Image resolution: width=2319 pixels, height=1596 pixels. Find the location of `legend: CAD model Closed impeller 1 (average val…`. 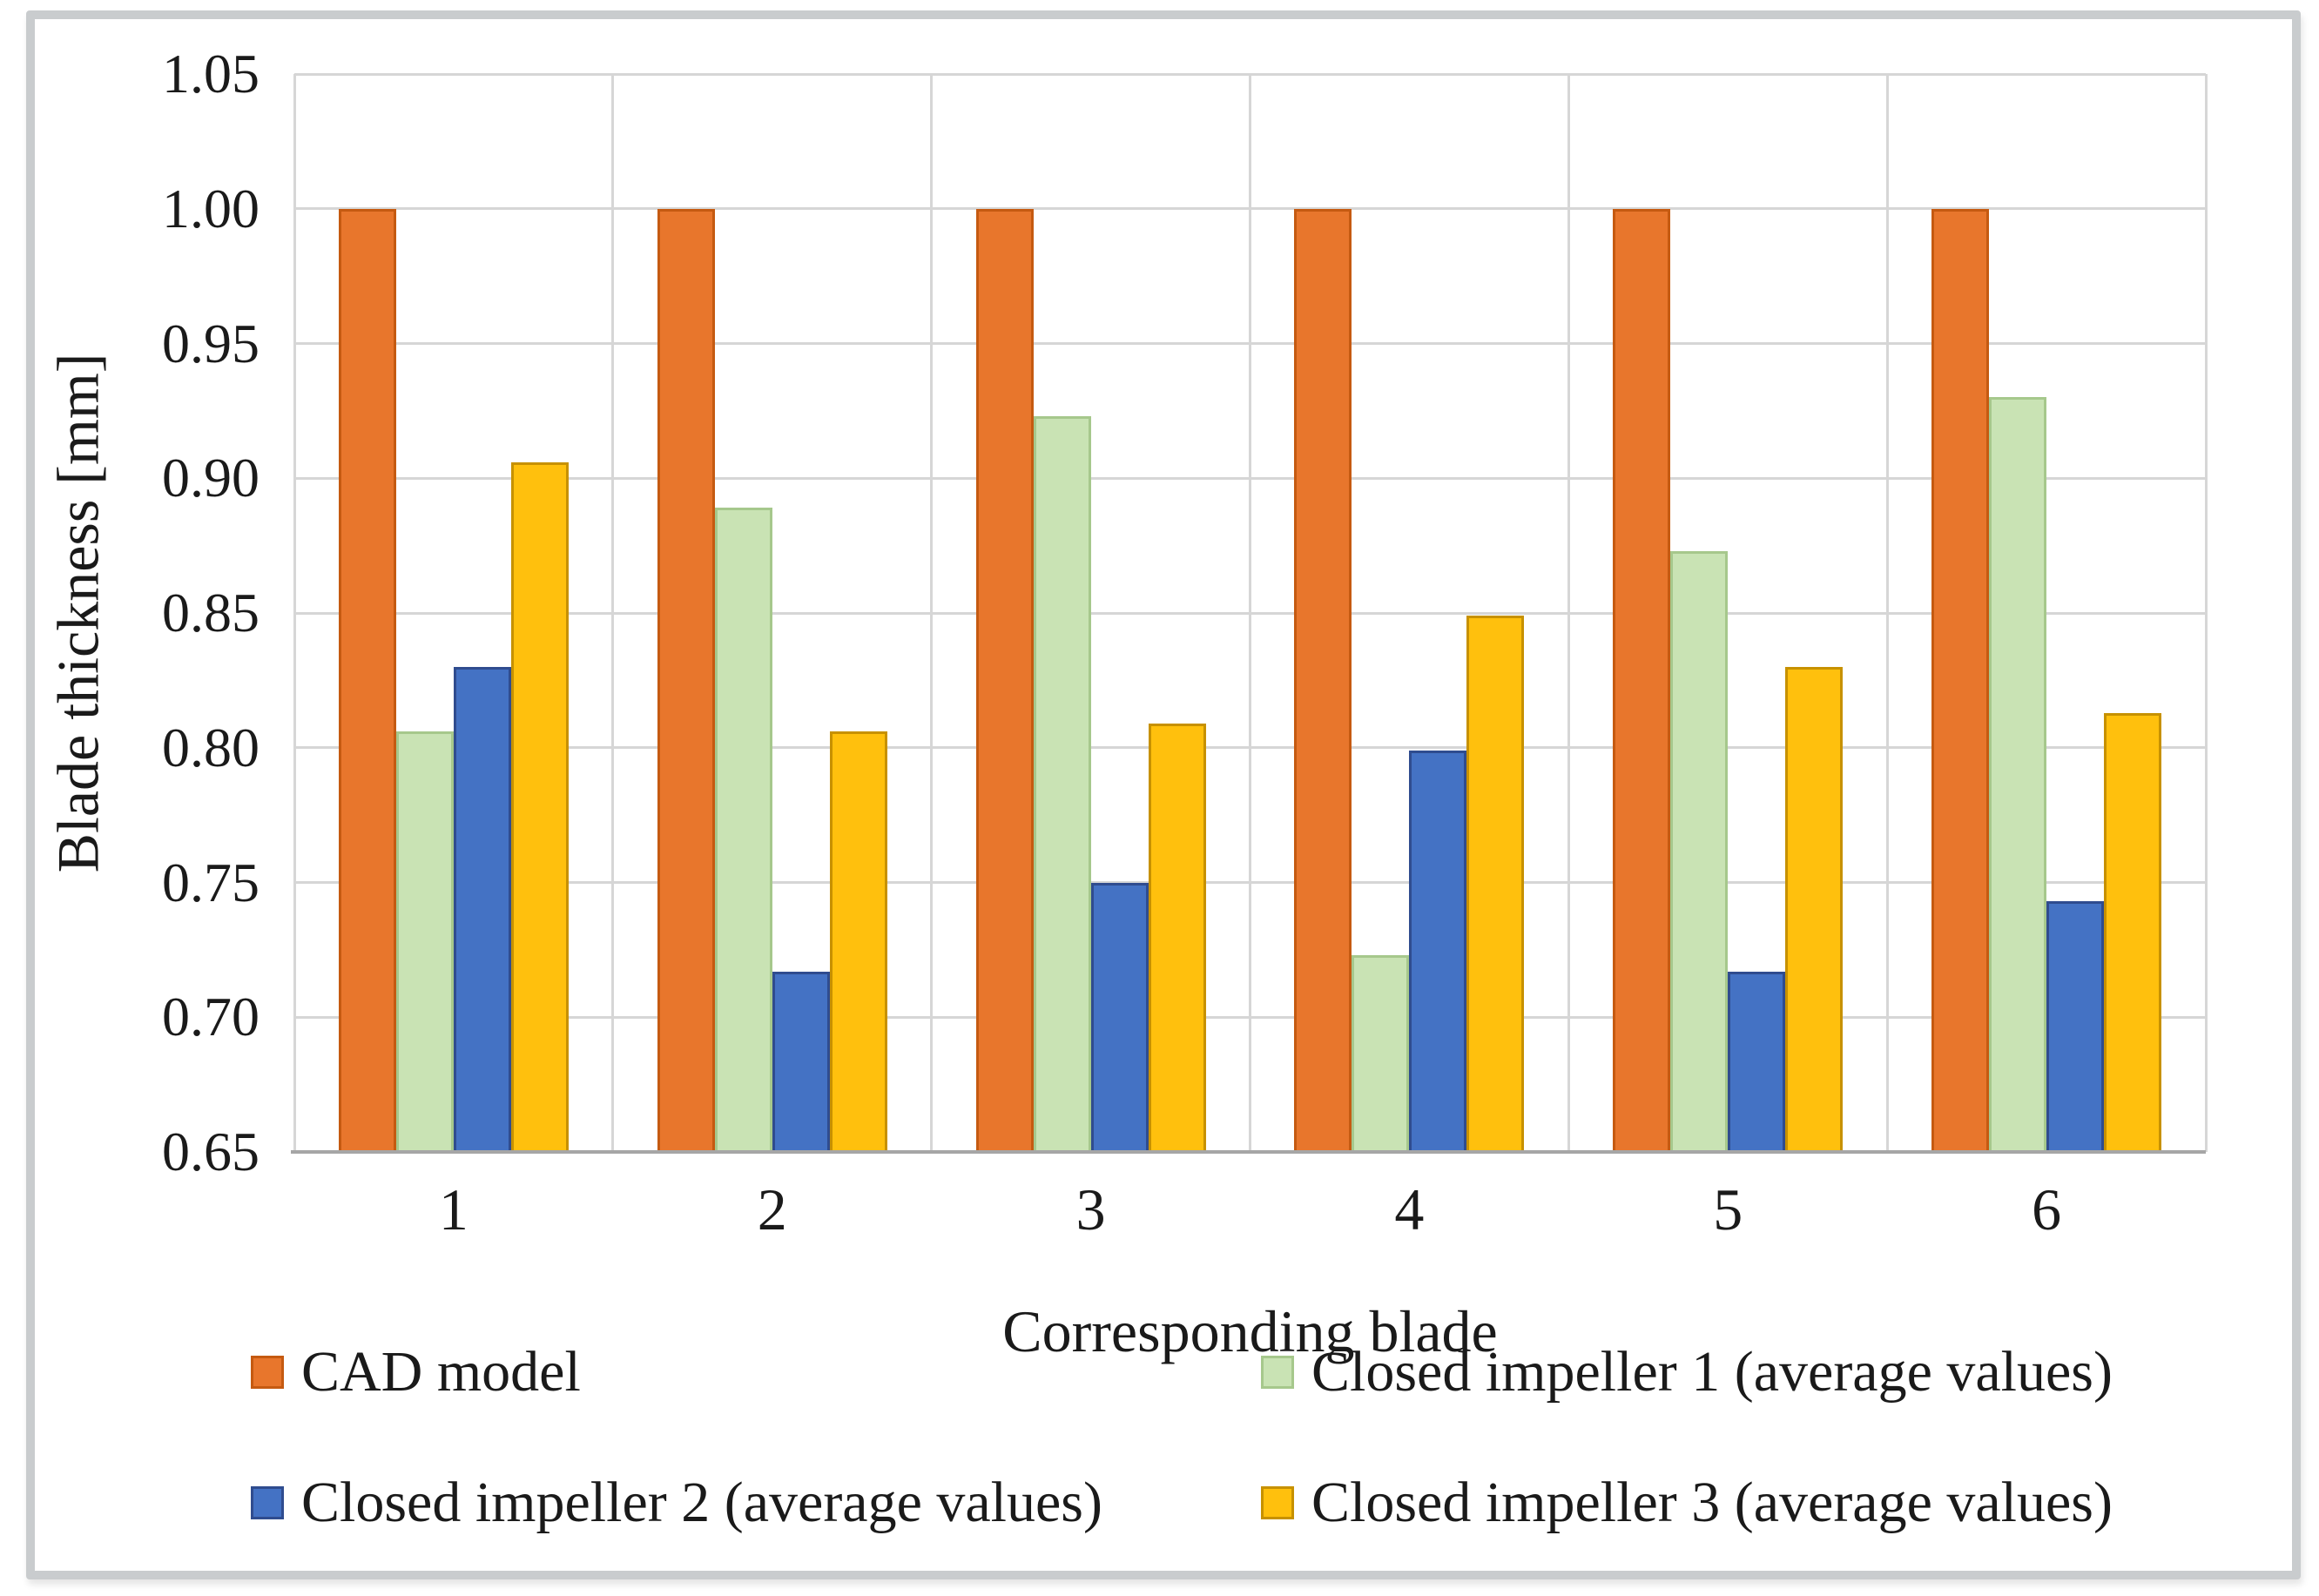

legend: CAD model Closed impeller 1 (average val… is located at coordinates (1235, 1437).